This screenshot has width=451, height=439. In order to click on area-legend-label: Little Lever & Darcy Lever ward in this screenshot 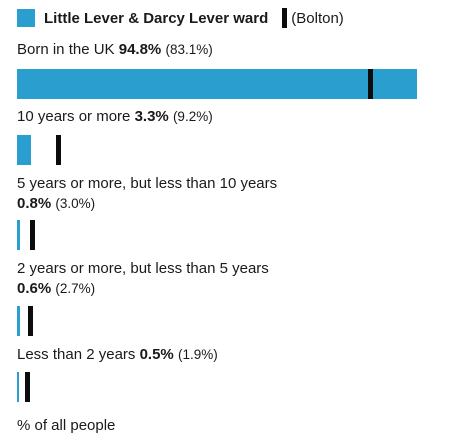, I will do `click(156, 18)`.